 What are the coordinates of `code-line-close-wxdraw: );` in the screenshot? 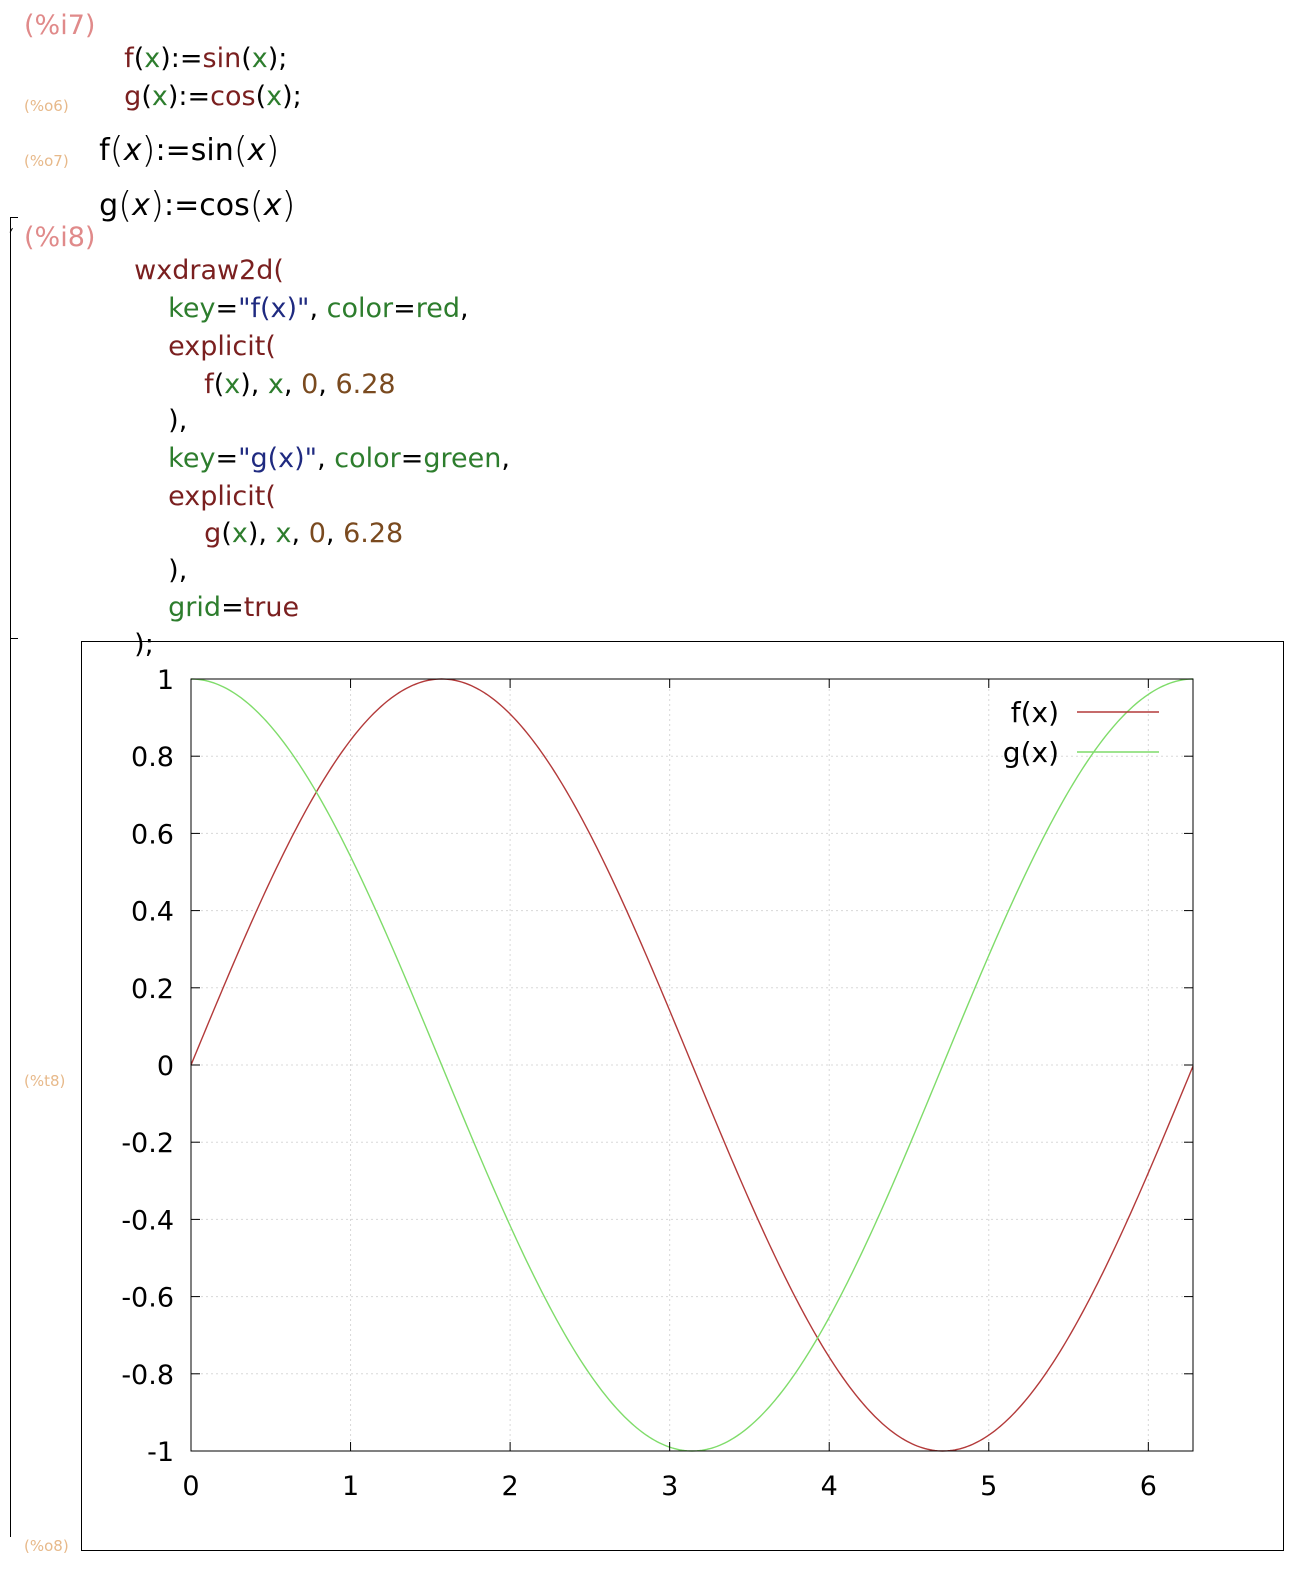 It's located at (135, 628).